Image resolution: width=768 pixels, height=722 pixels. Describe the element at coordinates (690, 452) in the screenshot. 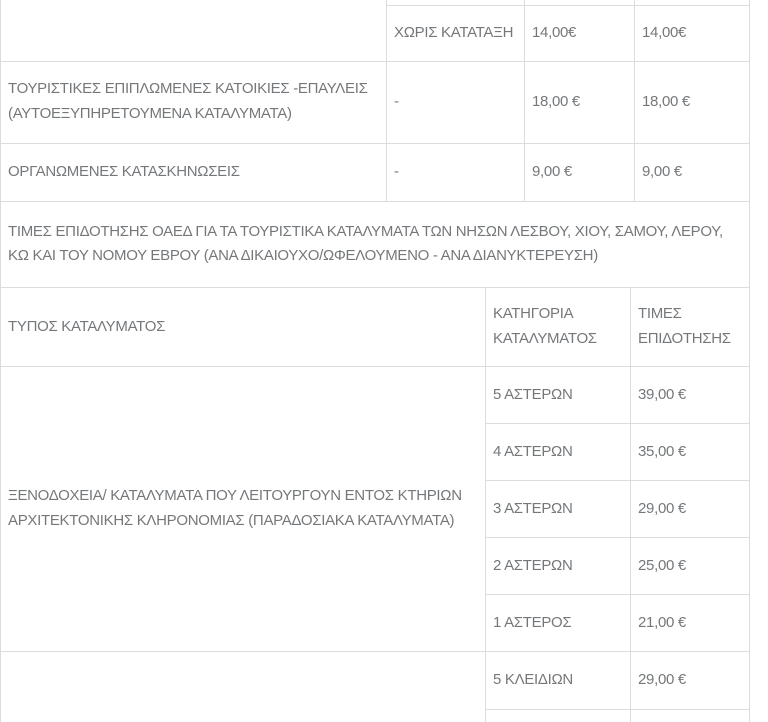

I see `price-cell: 35,00 €` at that location.